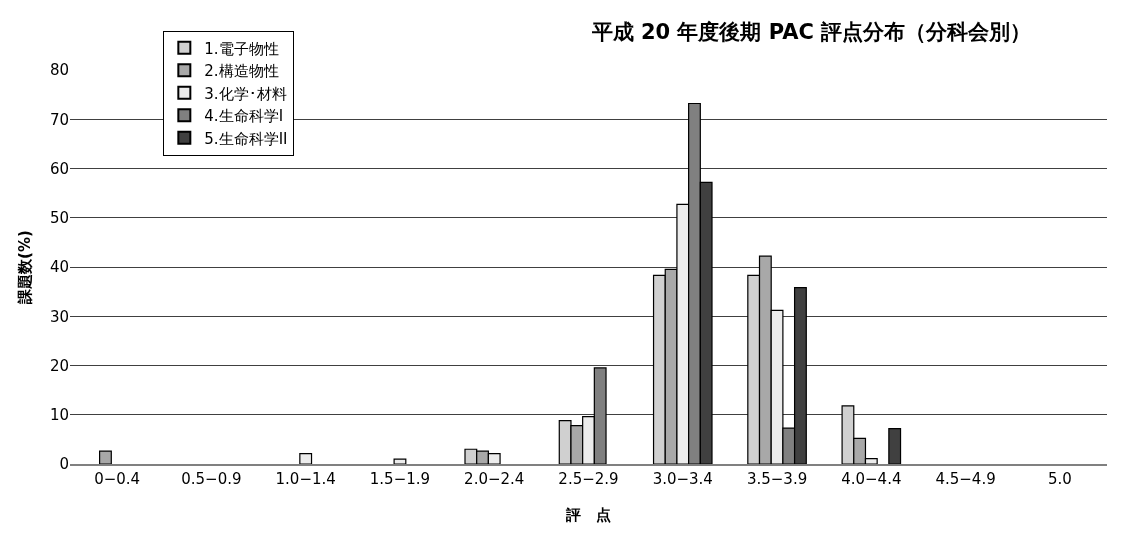 This screenshot has height=544, width=1127. I want to click on y-tick-label: 0, so click(64, 464).